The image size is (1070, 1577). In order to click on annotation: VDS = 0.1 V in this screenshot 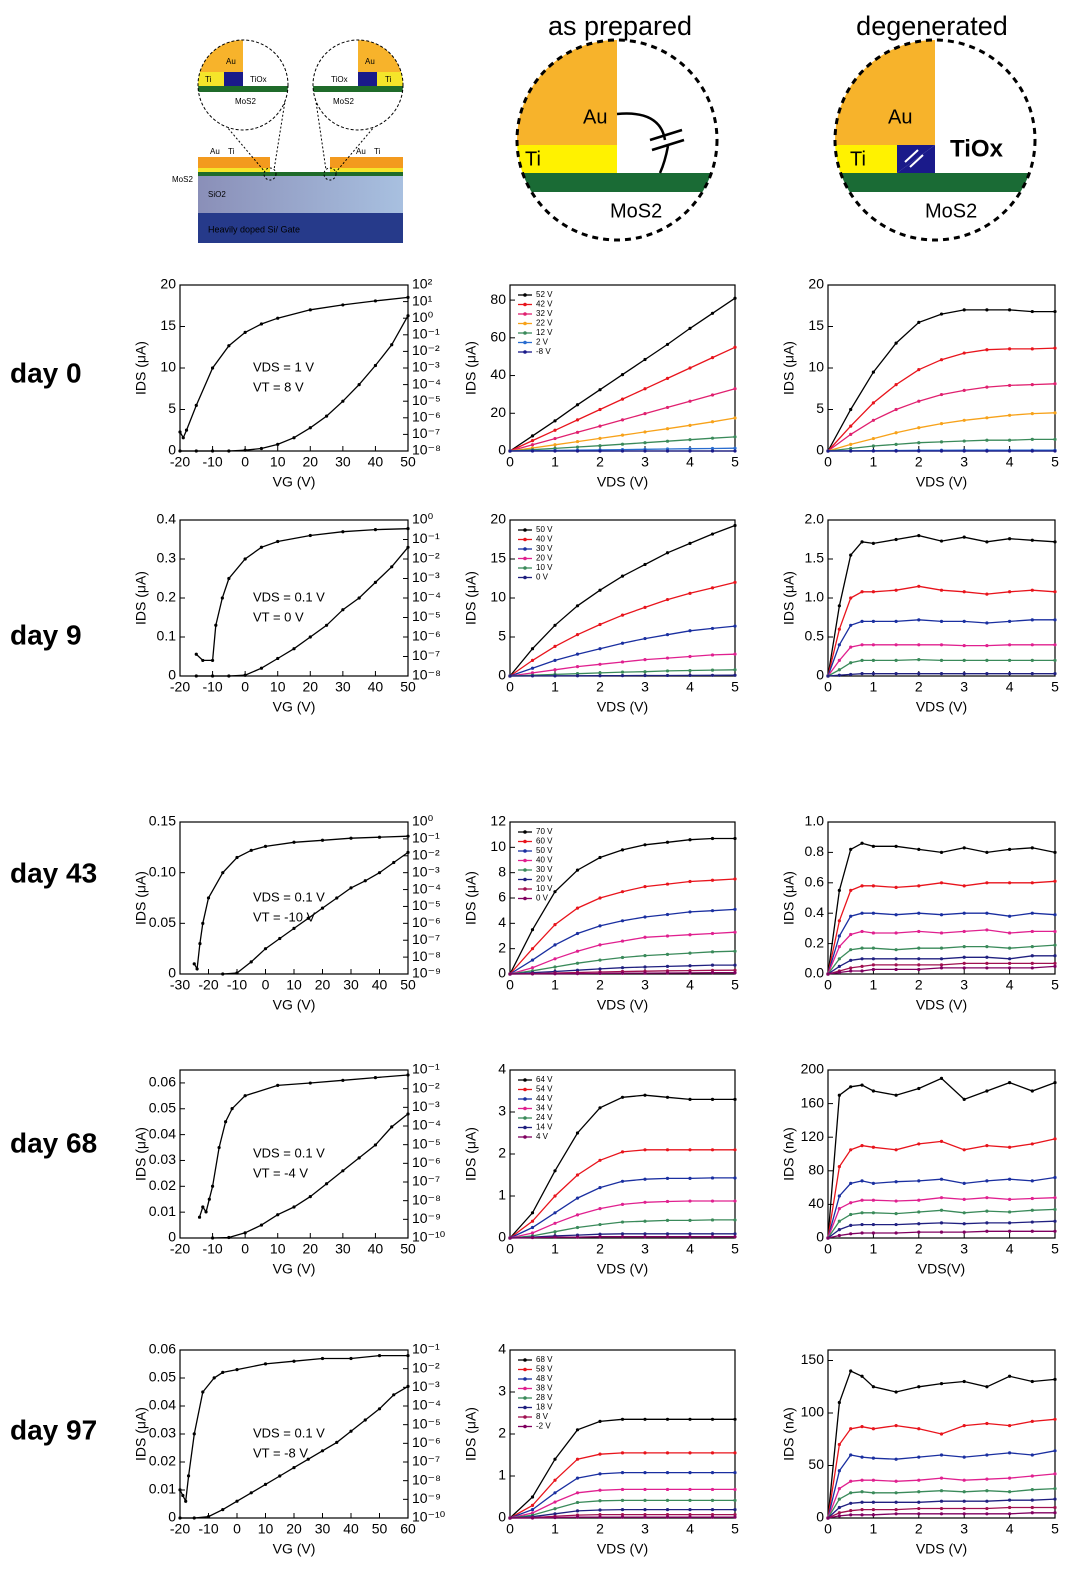, I will do `click(289, 1152)`.